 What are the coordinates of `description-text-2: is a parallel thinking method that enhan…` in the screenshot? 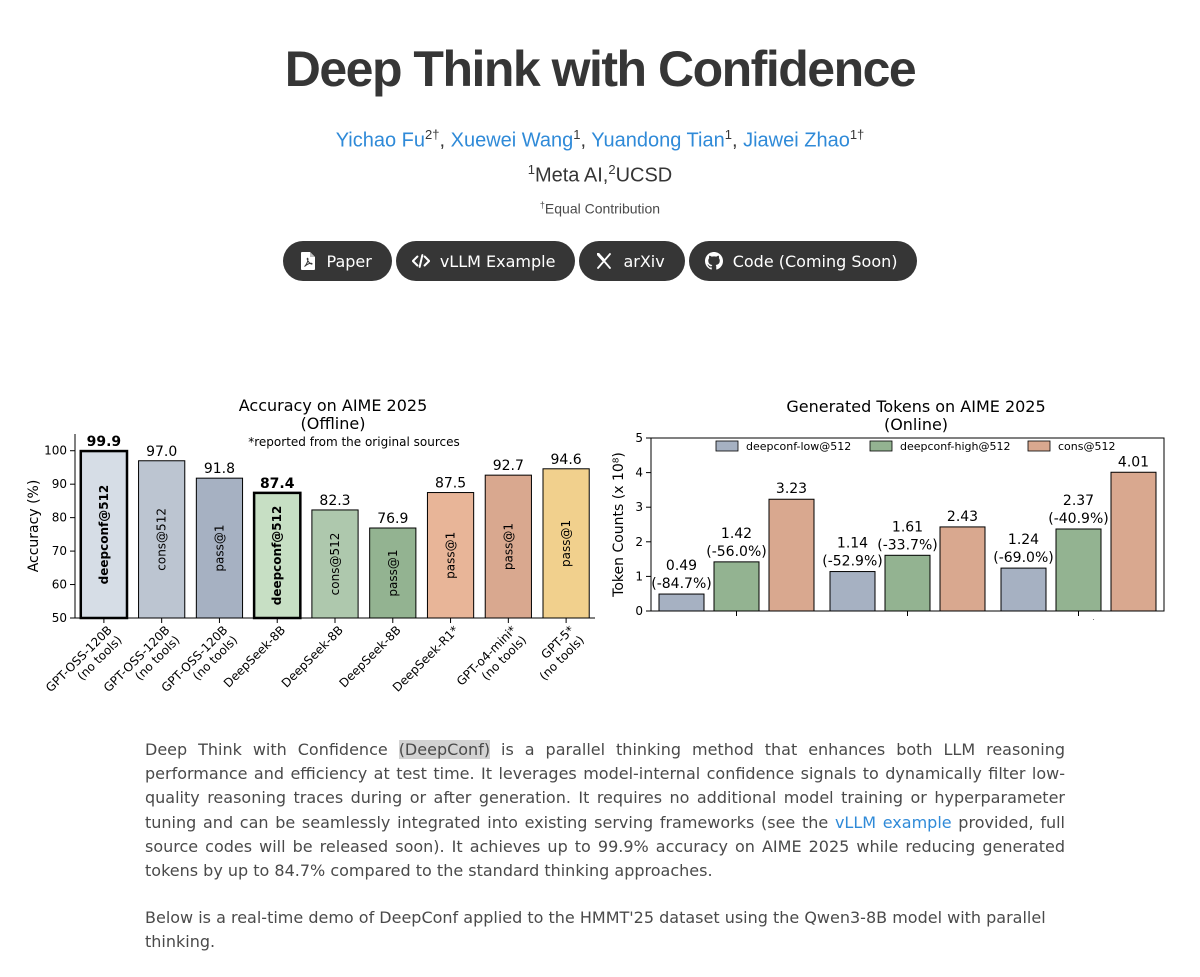 It's located at (605, 786).